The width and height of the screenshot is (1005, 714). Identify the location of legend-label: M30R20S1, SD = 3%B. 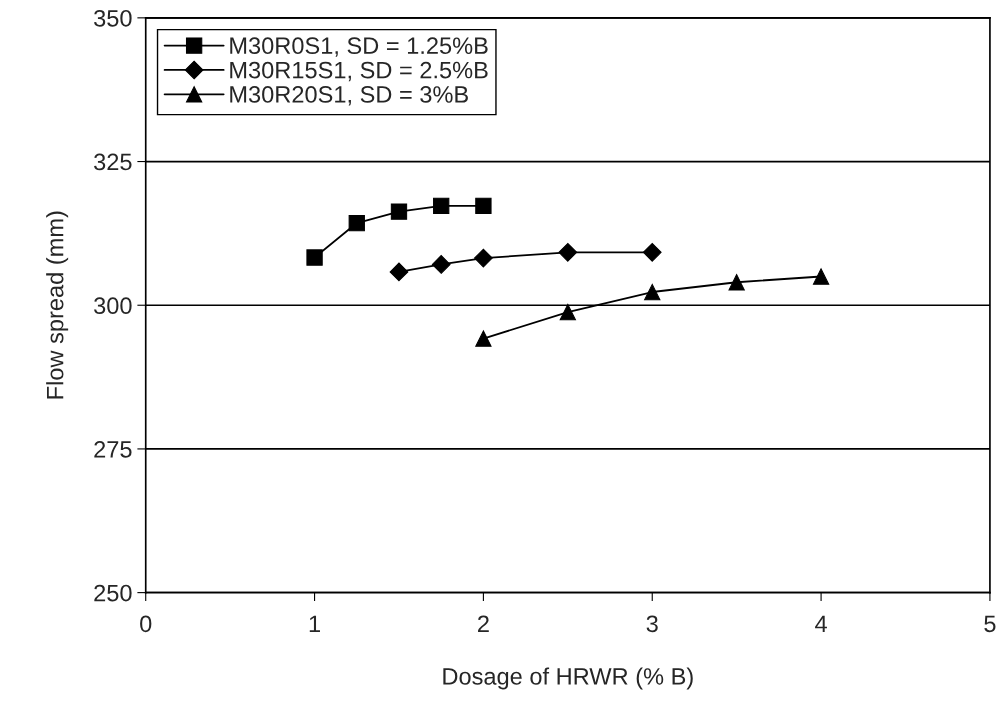
(349, 96).